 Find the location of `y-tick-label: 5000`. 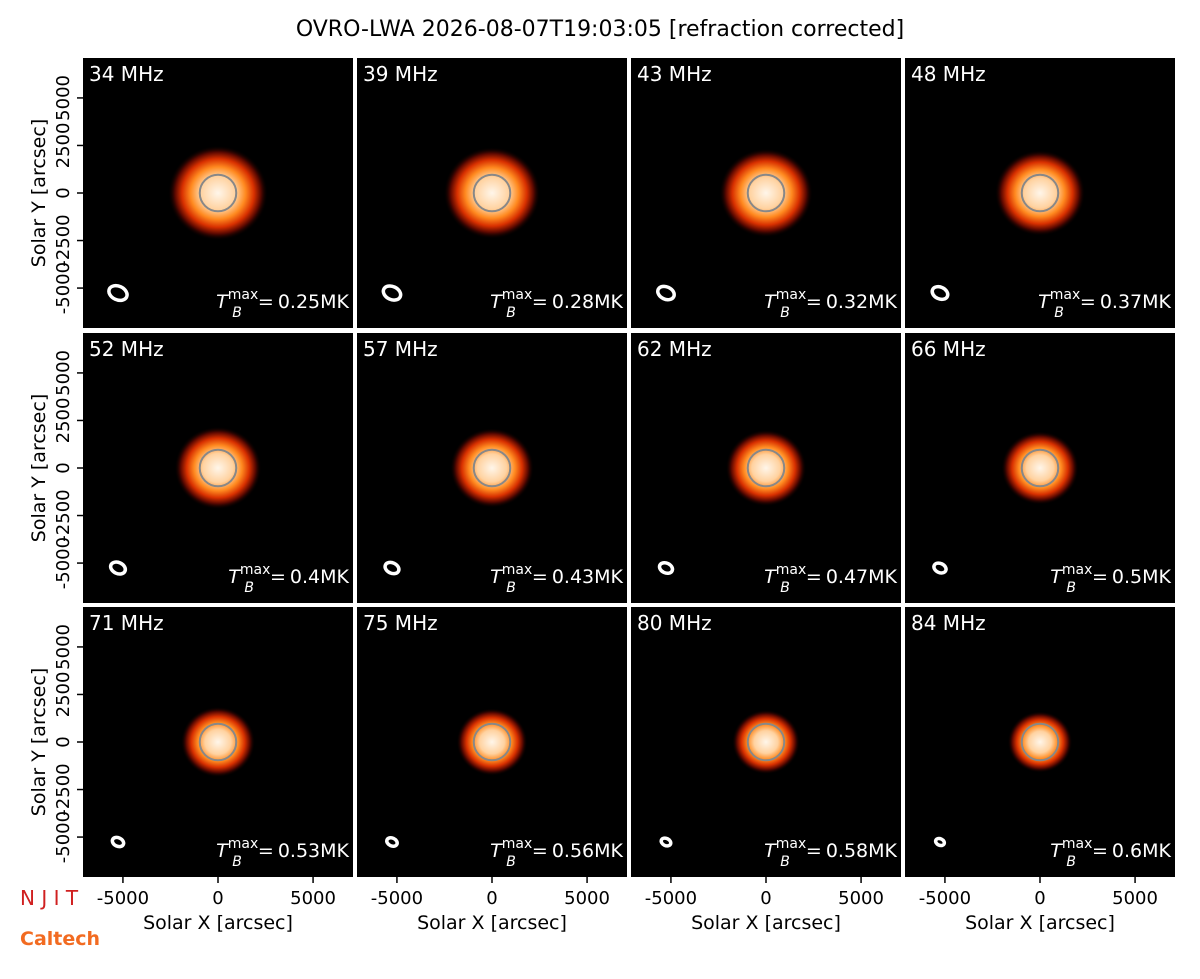

y-tick-label: 5000 is located at coordinates (63, 373).